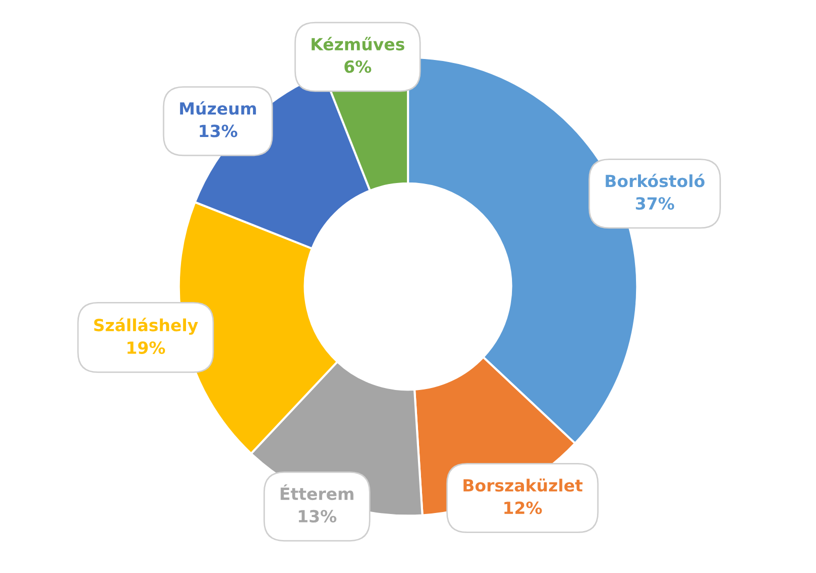  Describe the element at coordinates (358, 66) in the screenshot. I see `data-label: 6%` at that location.